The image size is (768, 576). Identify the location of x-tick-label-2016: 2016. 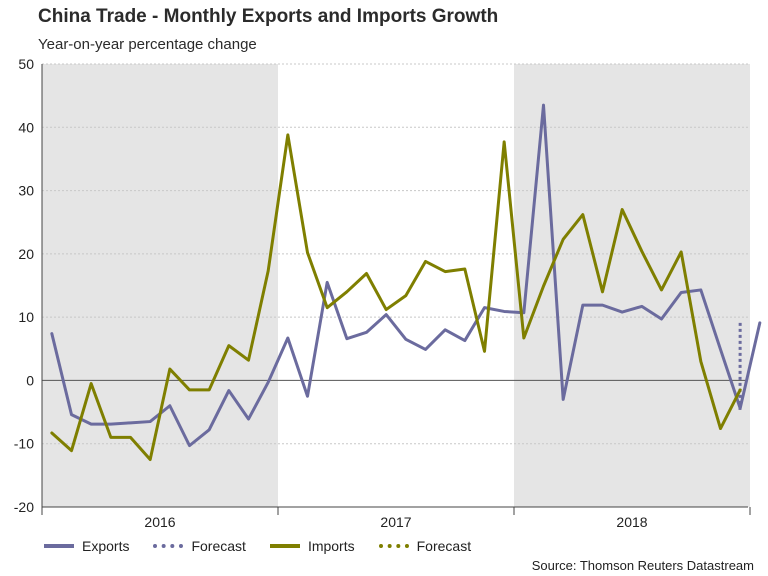
(159, 522).